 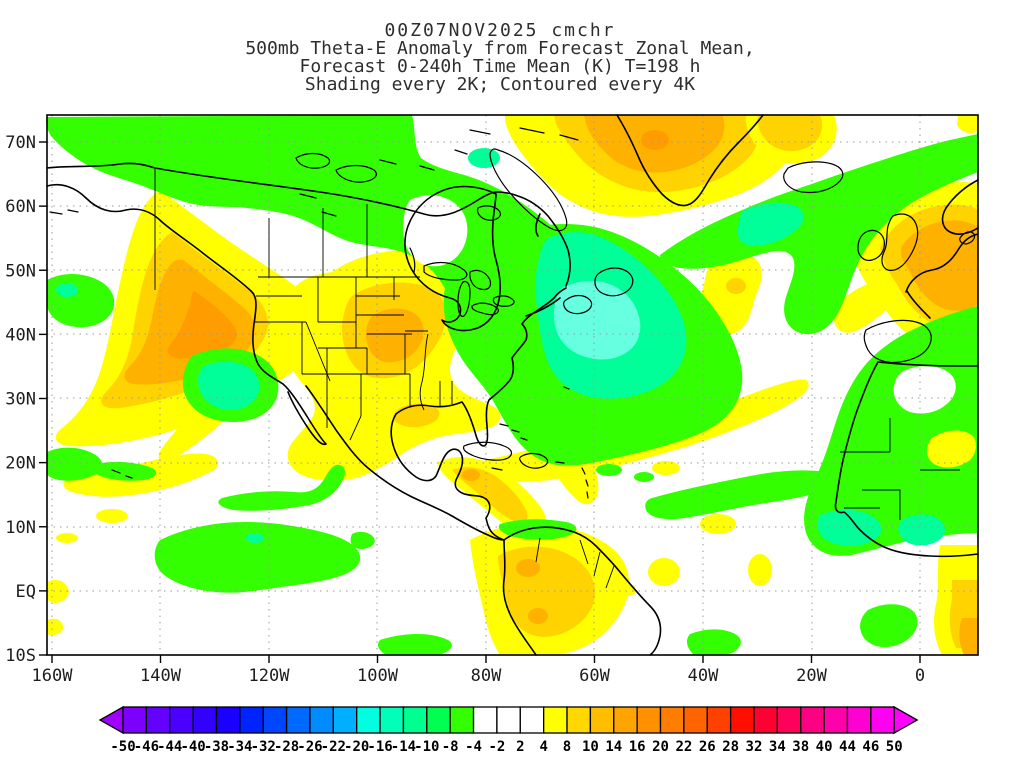 What do you see at coordinates (263, 747) in the screenshot?
I see `colorbar-level-label: -32` at bounding box center [263, 747].